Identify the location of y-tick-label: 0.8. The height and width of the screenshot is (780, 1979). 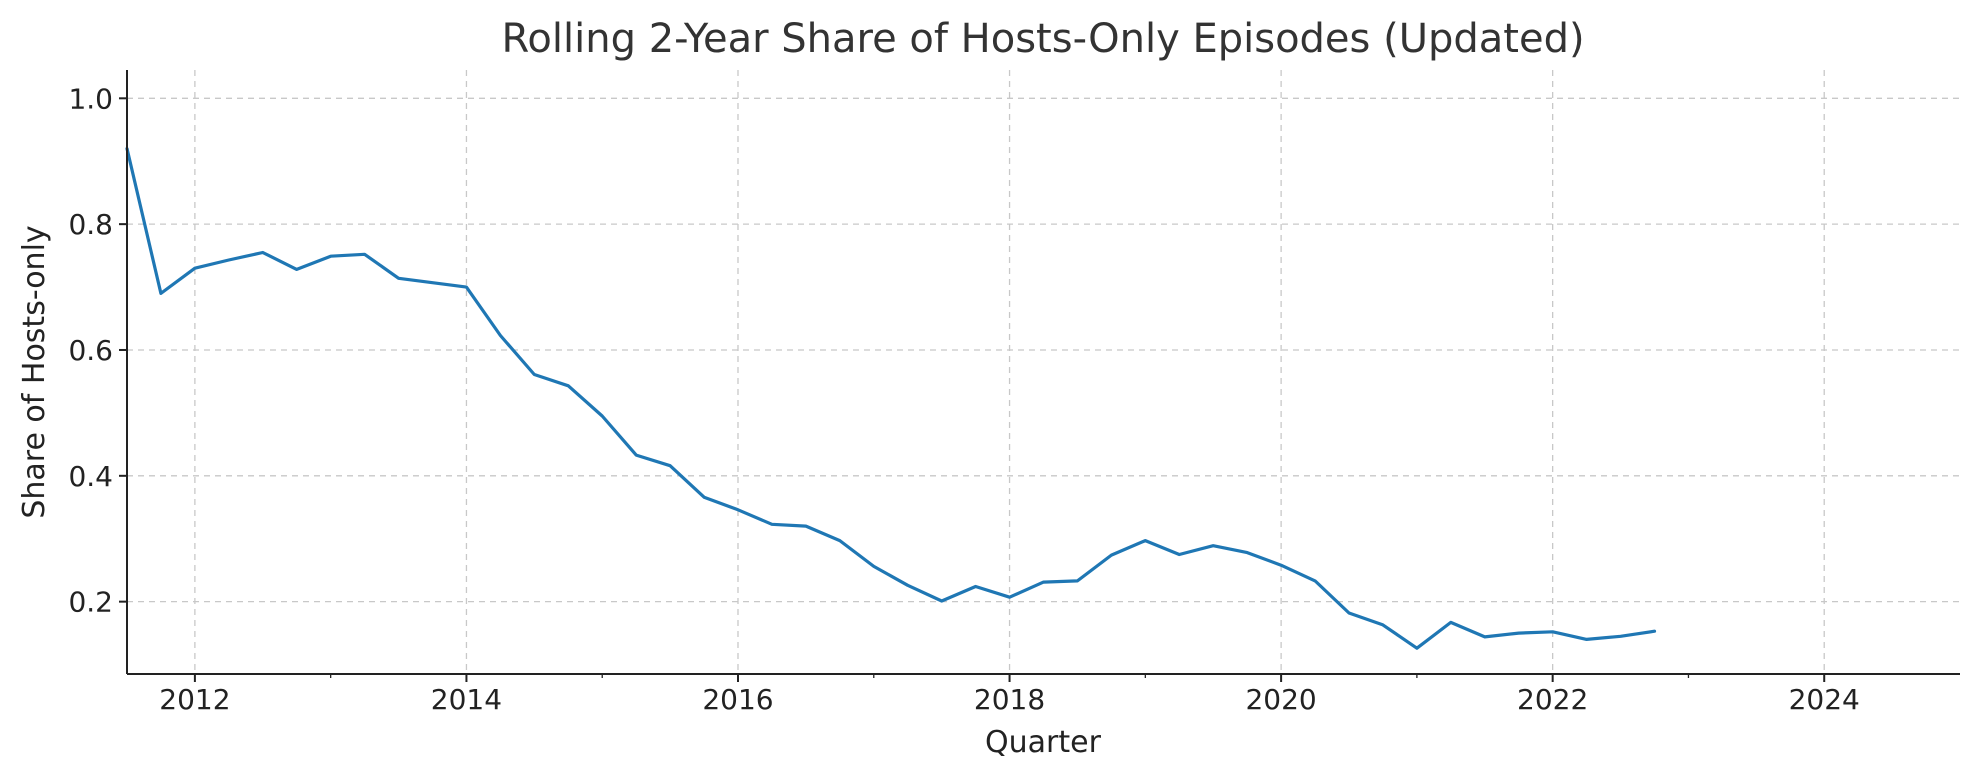
(90, 224).